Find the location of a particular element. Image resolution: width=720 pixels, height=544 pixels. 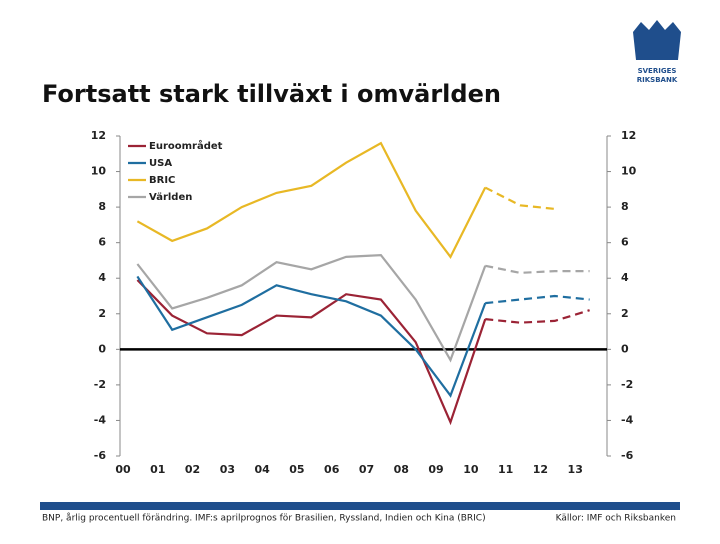

y2-tick-label: 6 is located at coordinates (625, 242).